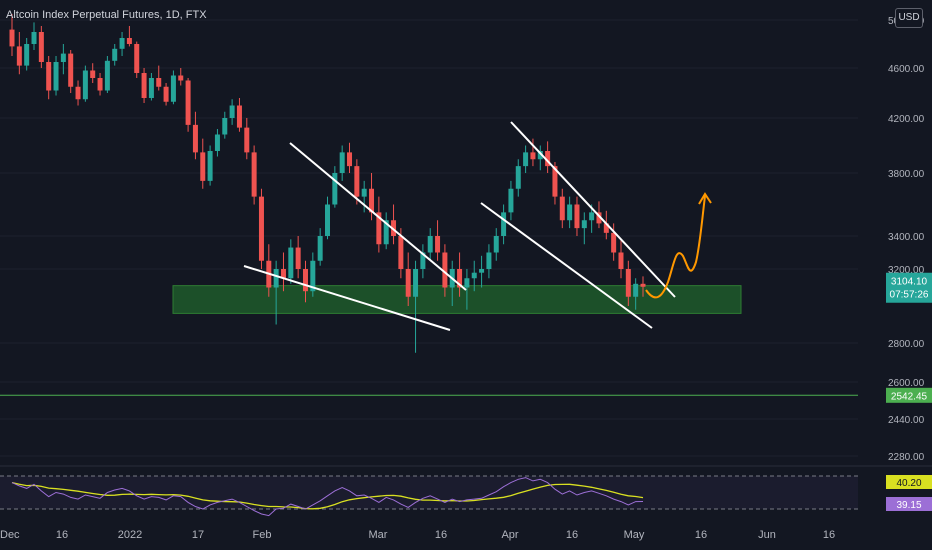 This screenshot has width=932, height=550. Describe the element at coordinates (906, 174) in the screenshot. I see `price-tick-label: 3800.00` at that location.